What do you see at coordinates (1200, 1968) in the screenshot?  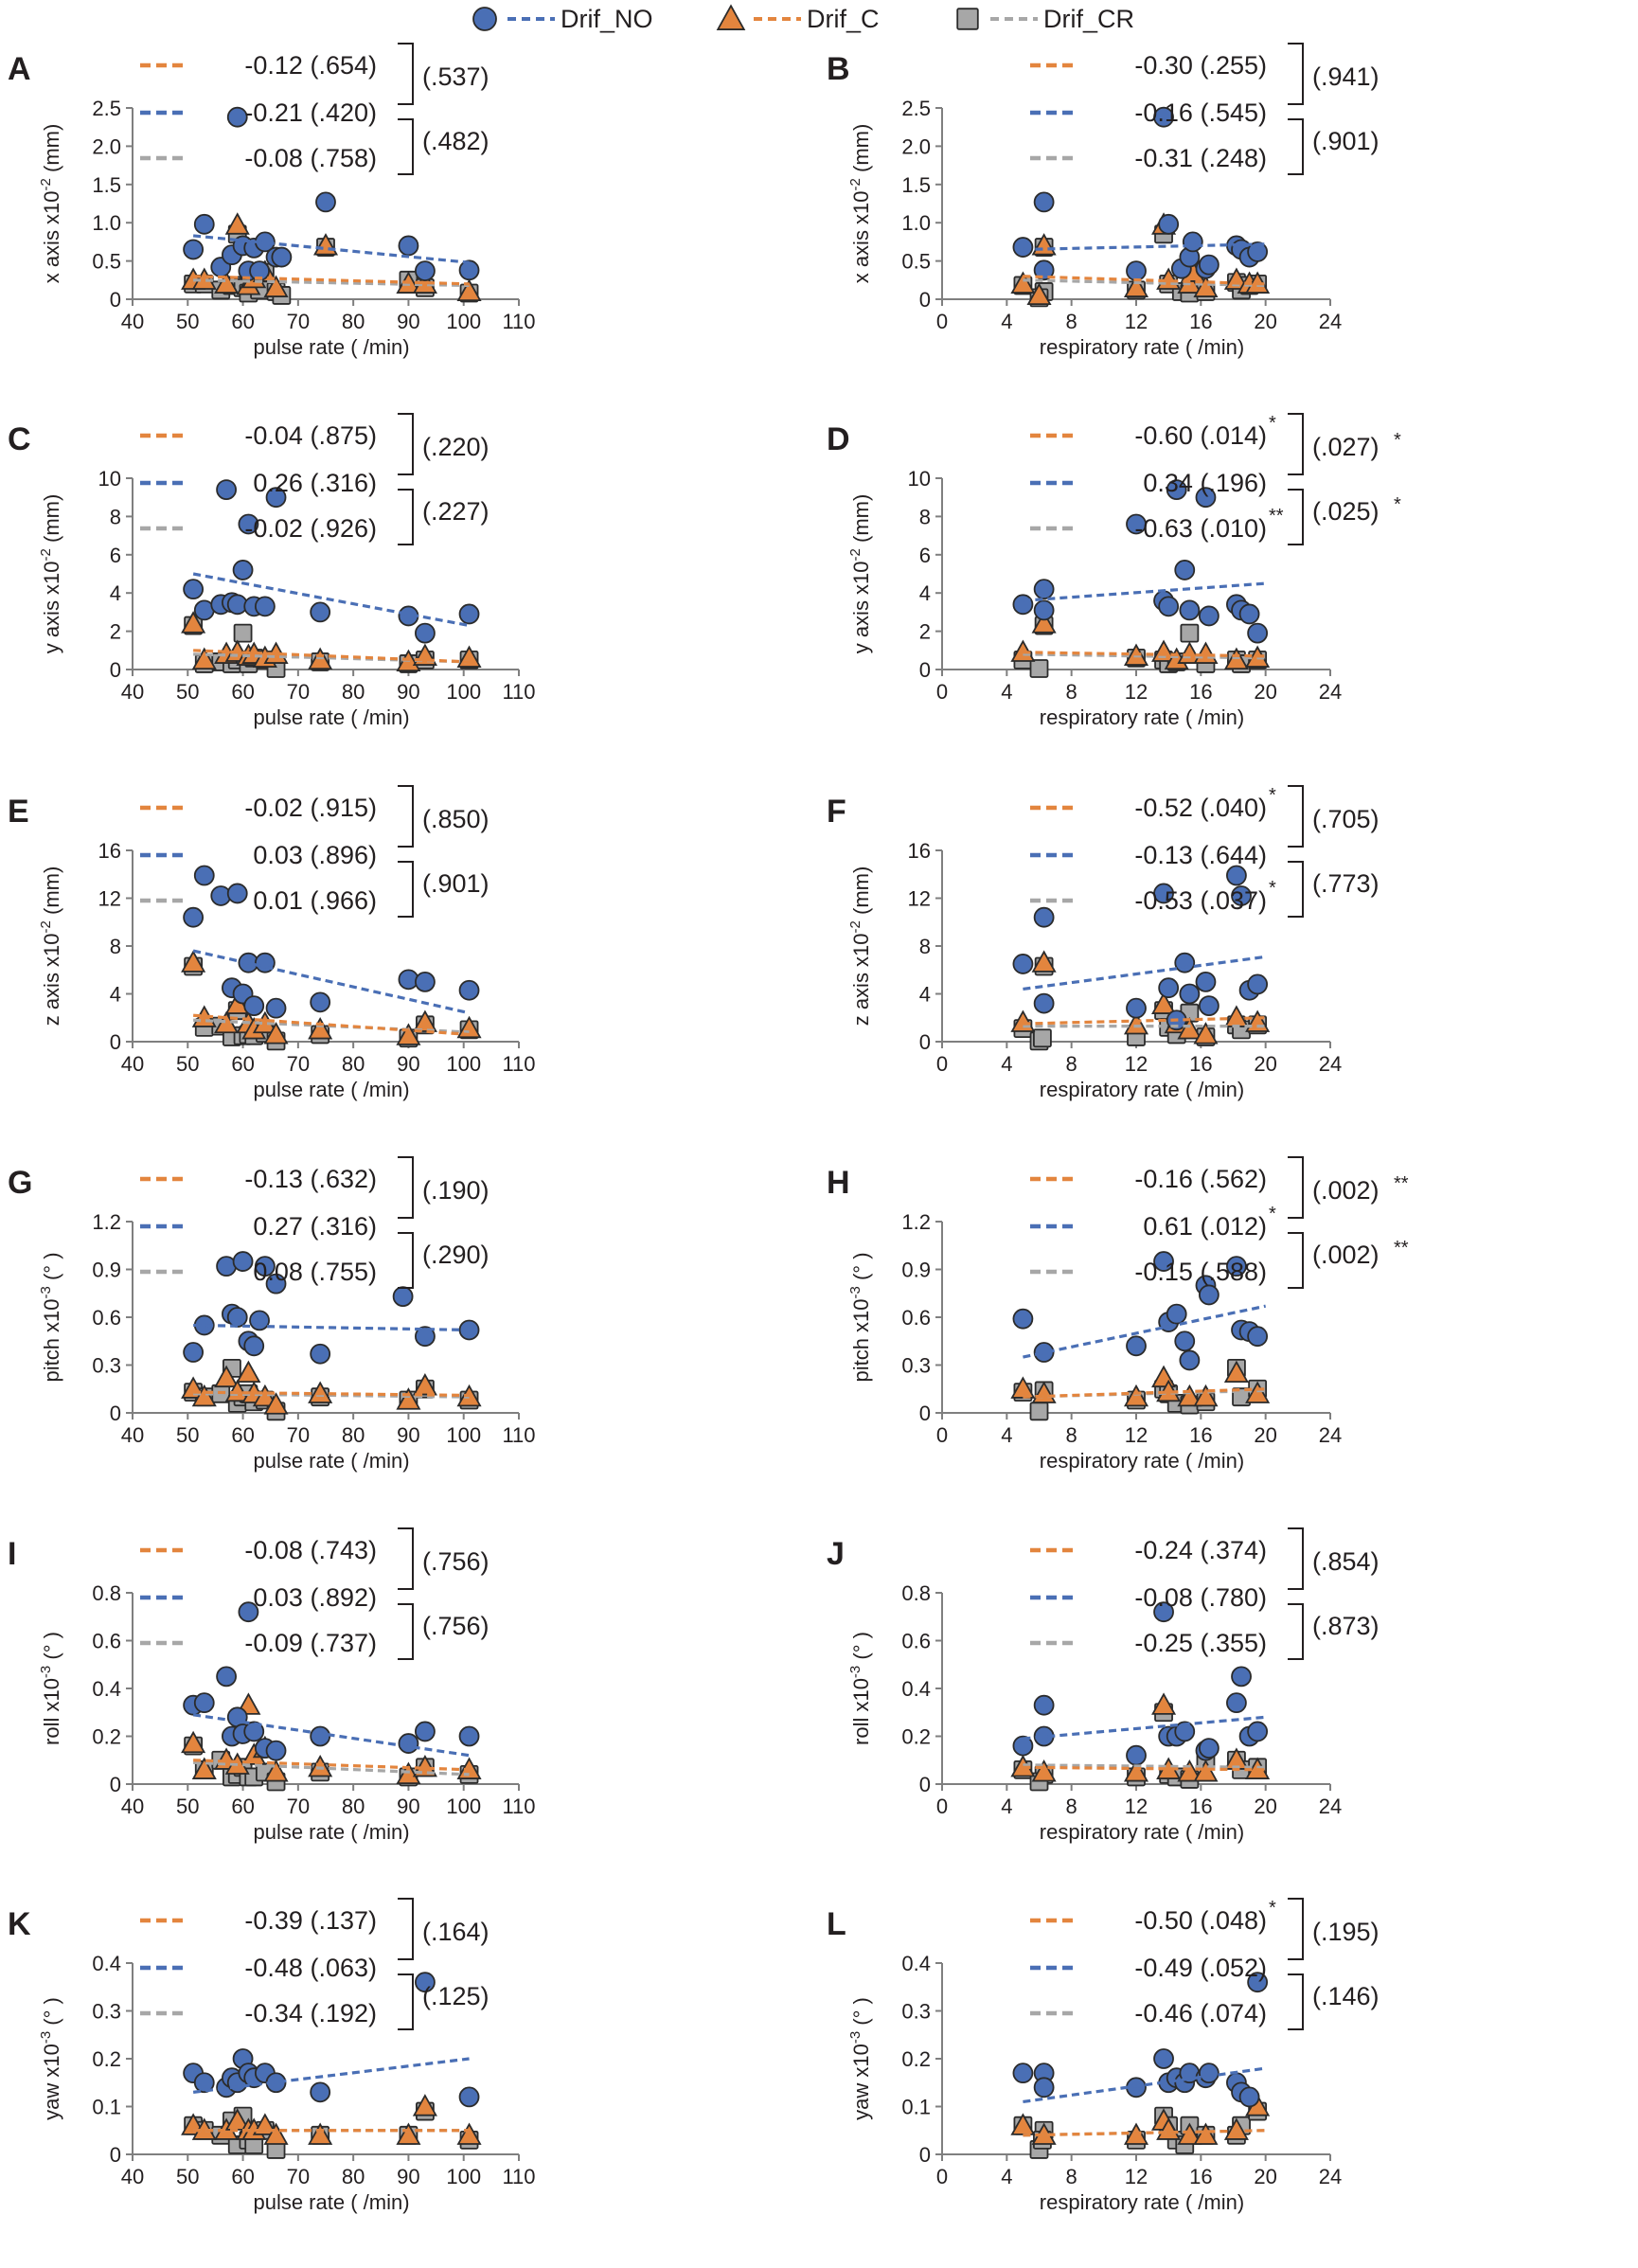 I see `stat-text: -0.49 (.052)` at bounding box center [1200, 1968].